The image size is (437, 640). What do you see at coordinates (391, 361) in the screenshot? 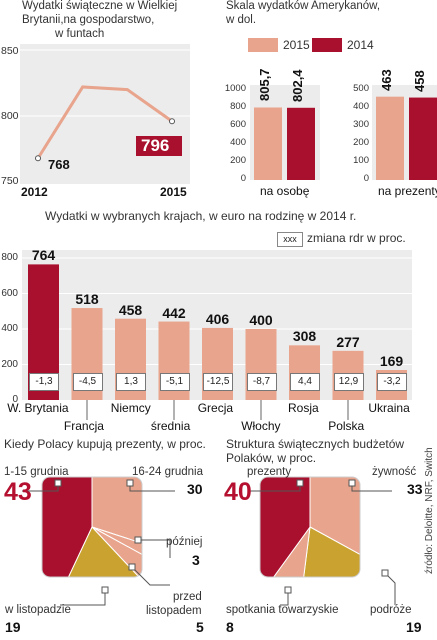
I see `countries-value-ukraina: 169` at bounding box center [391, 361].